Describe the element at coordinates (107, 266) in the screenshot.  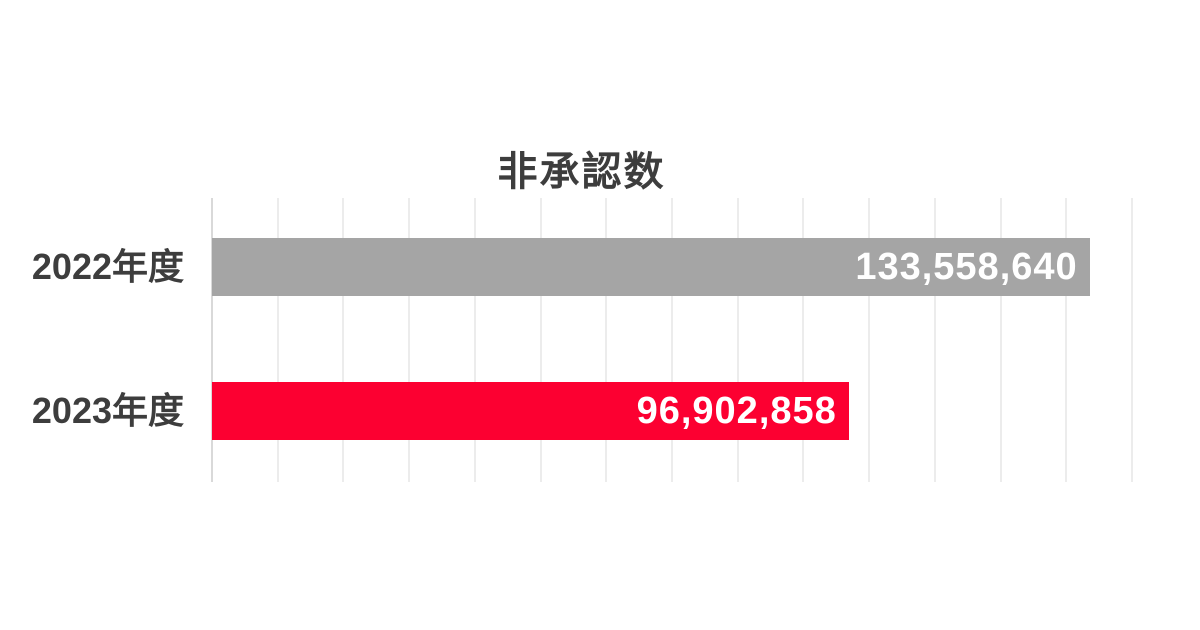
I see `category-label-2022: 2022年度` at that location.